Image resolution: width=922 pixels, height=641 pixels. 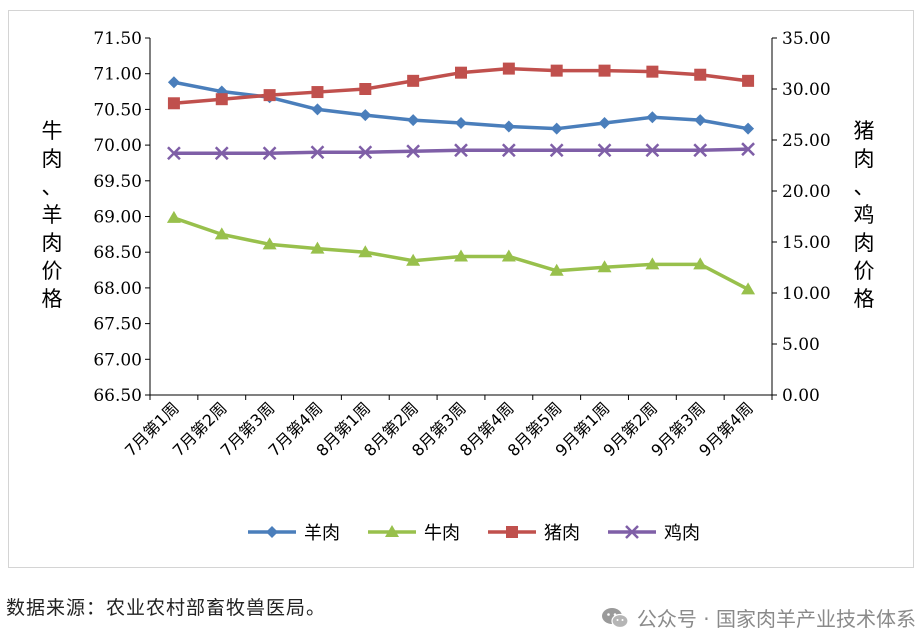 I want to click on right-tick-label: 5.00, so click(x=801, y=345).